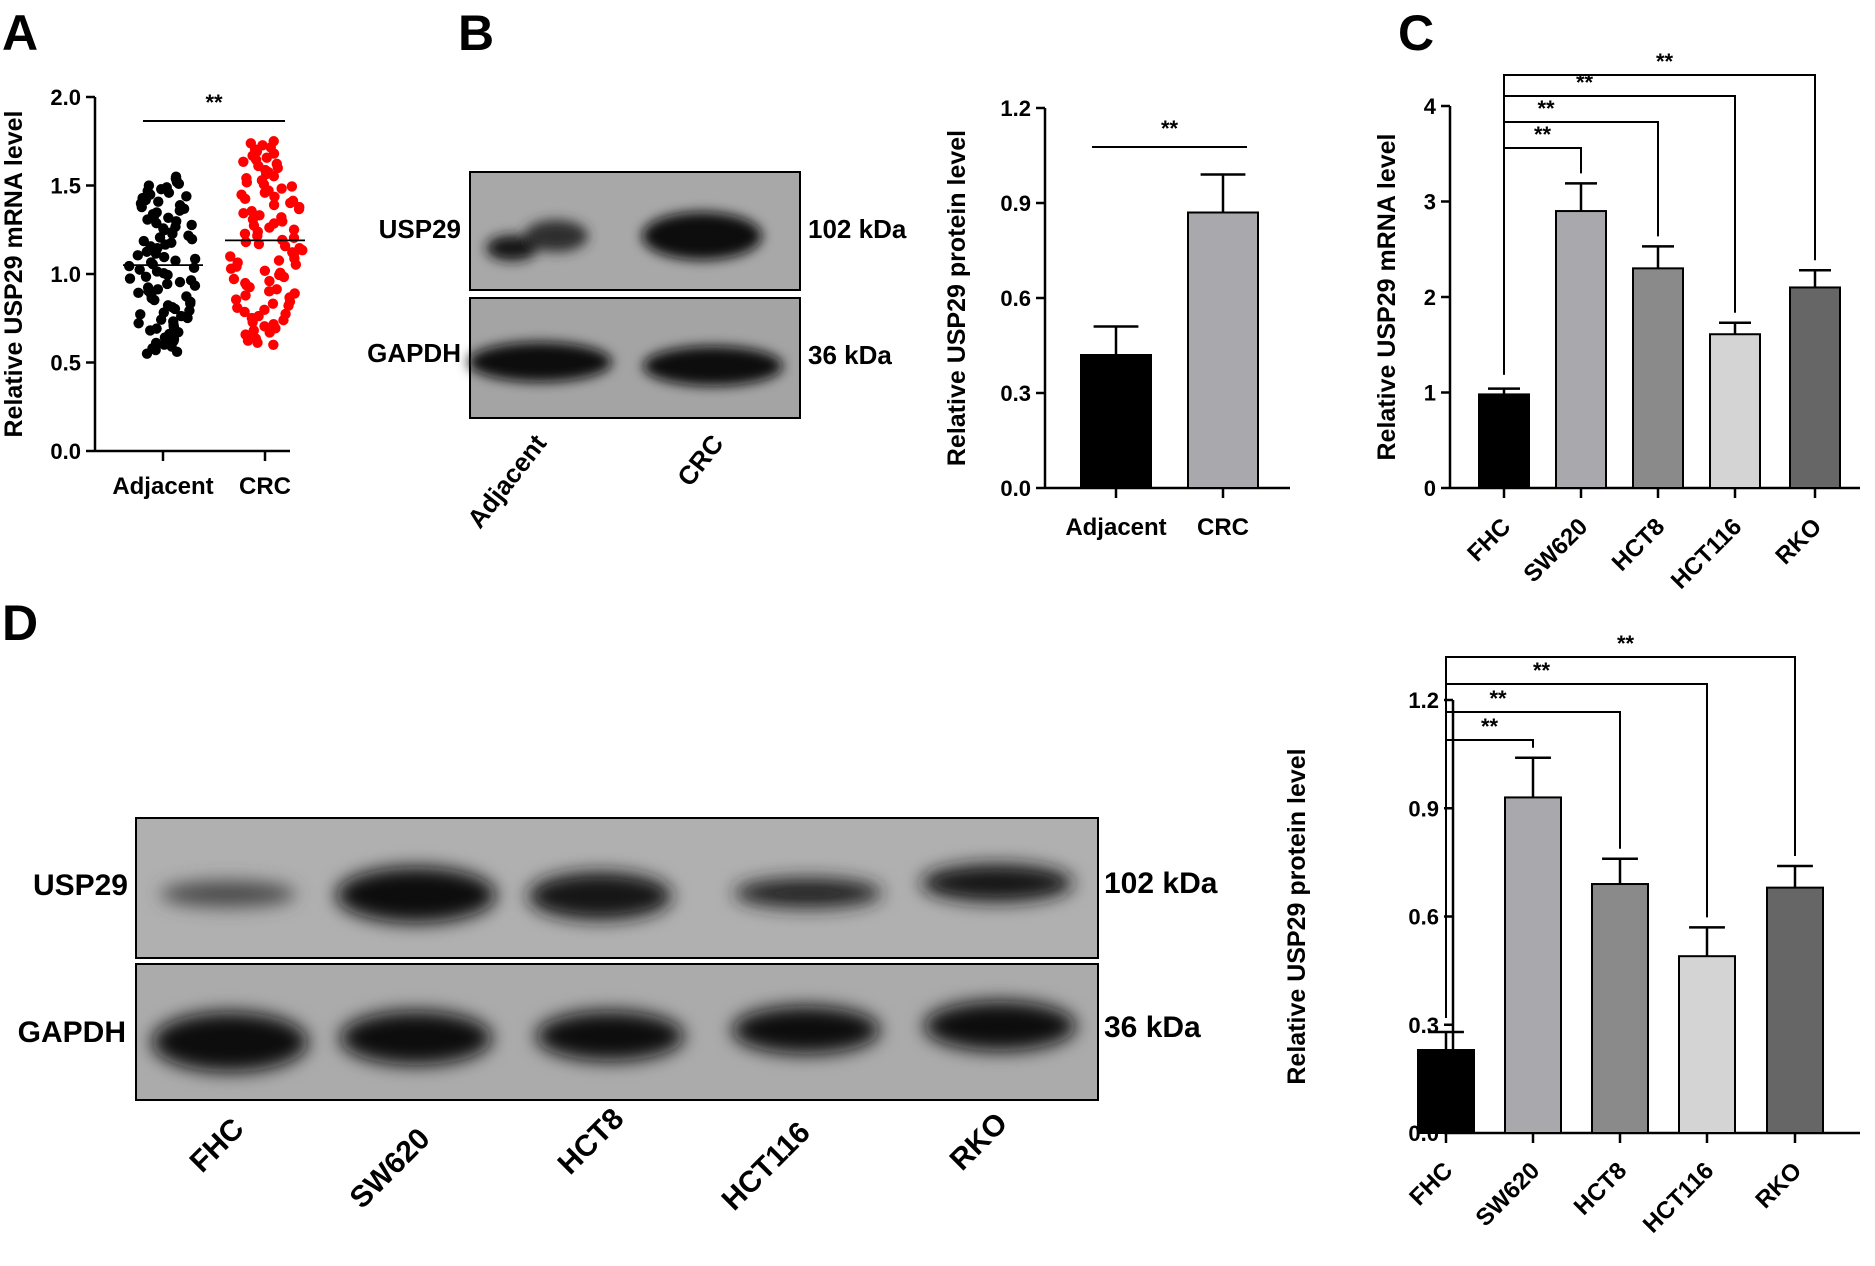 This screenshot has width=1875, height=1266. Describe the element at coordinates (1706, 553) in the screenshot. I see `chart-c-x-label-hct116: HCT116` at that location.